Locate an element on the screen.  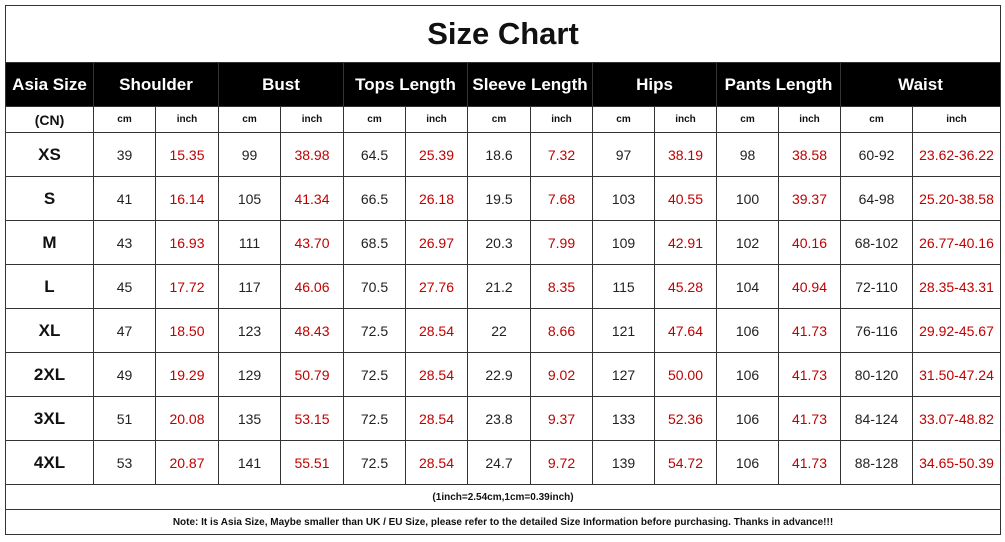
size-label: XS is located at coordinates (49, 154).